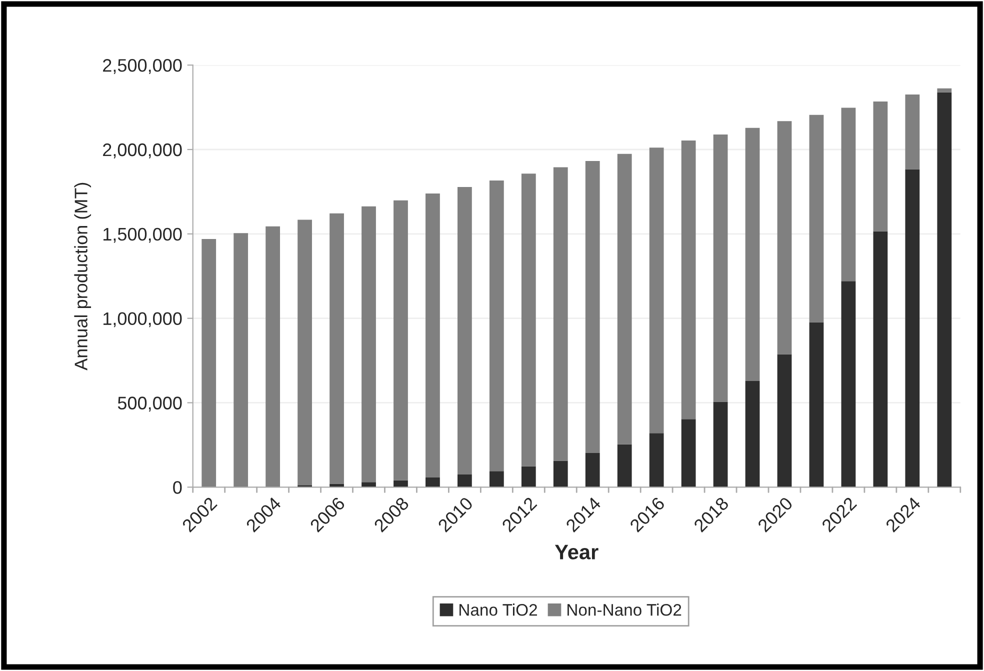 The height and width of the screenshot is (671, 984). What do you see at coordinates (142, 66) in the screenshot?
I see `y-tick-label: 2,500,000` at bounding box center [142, 66].